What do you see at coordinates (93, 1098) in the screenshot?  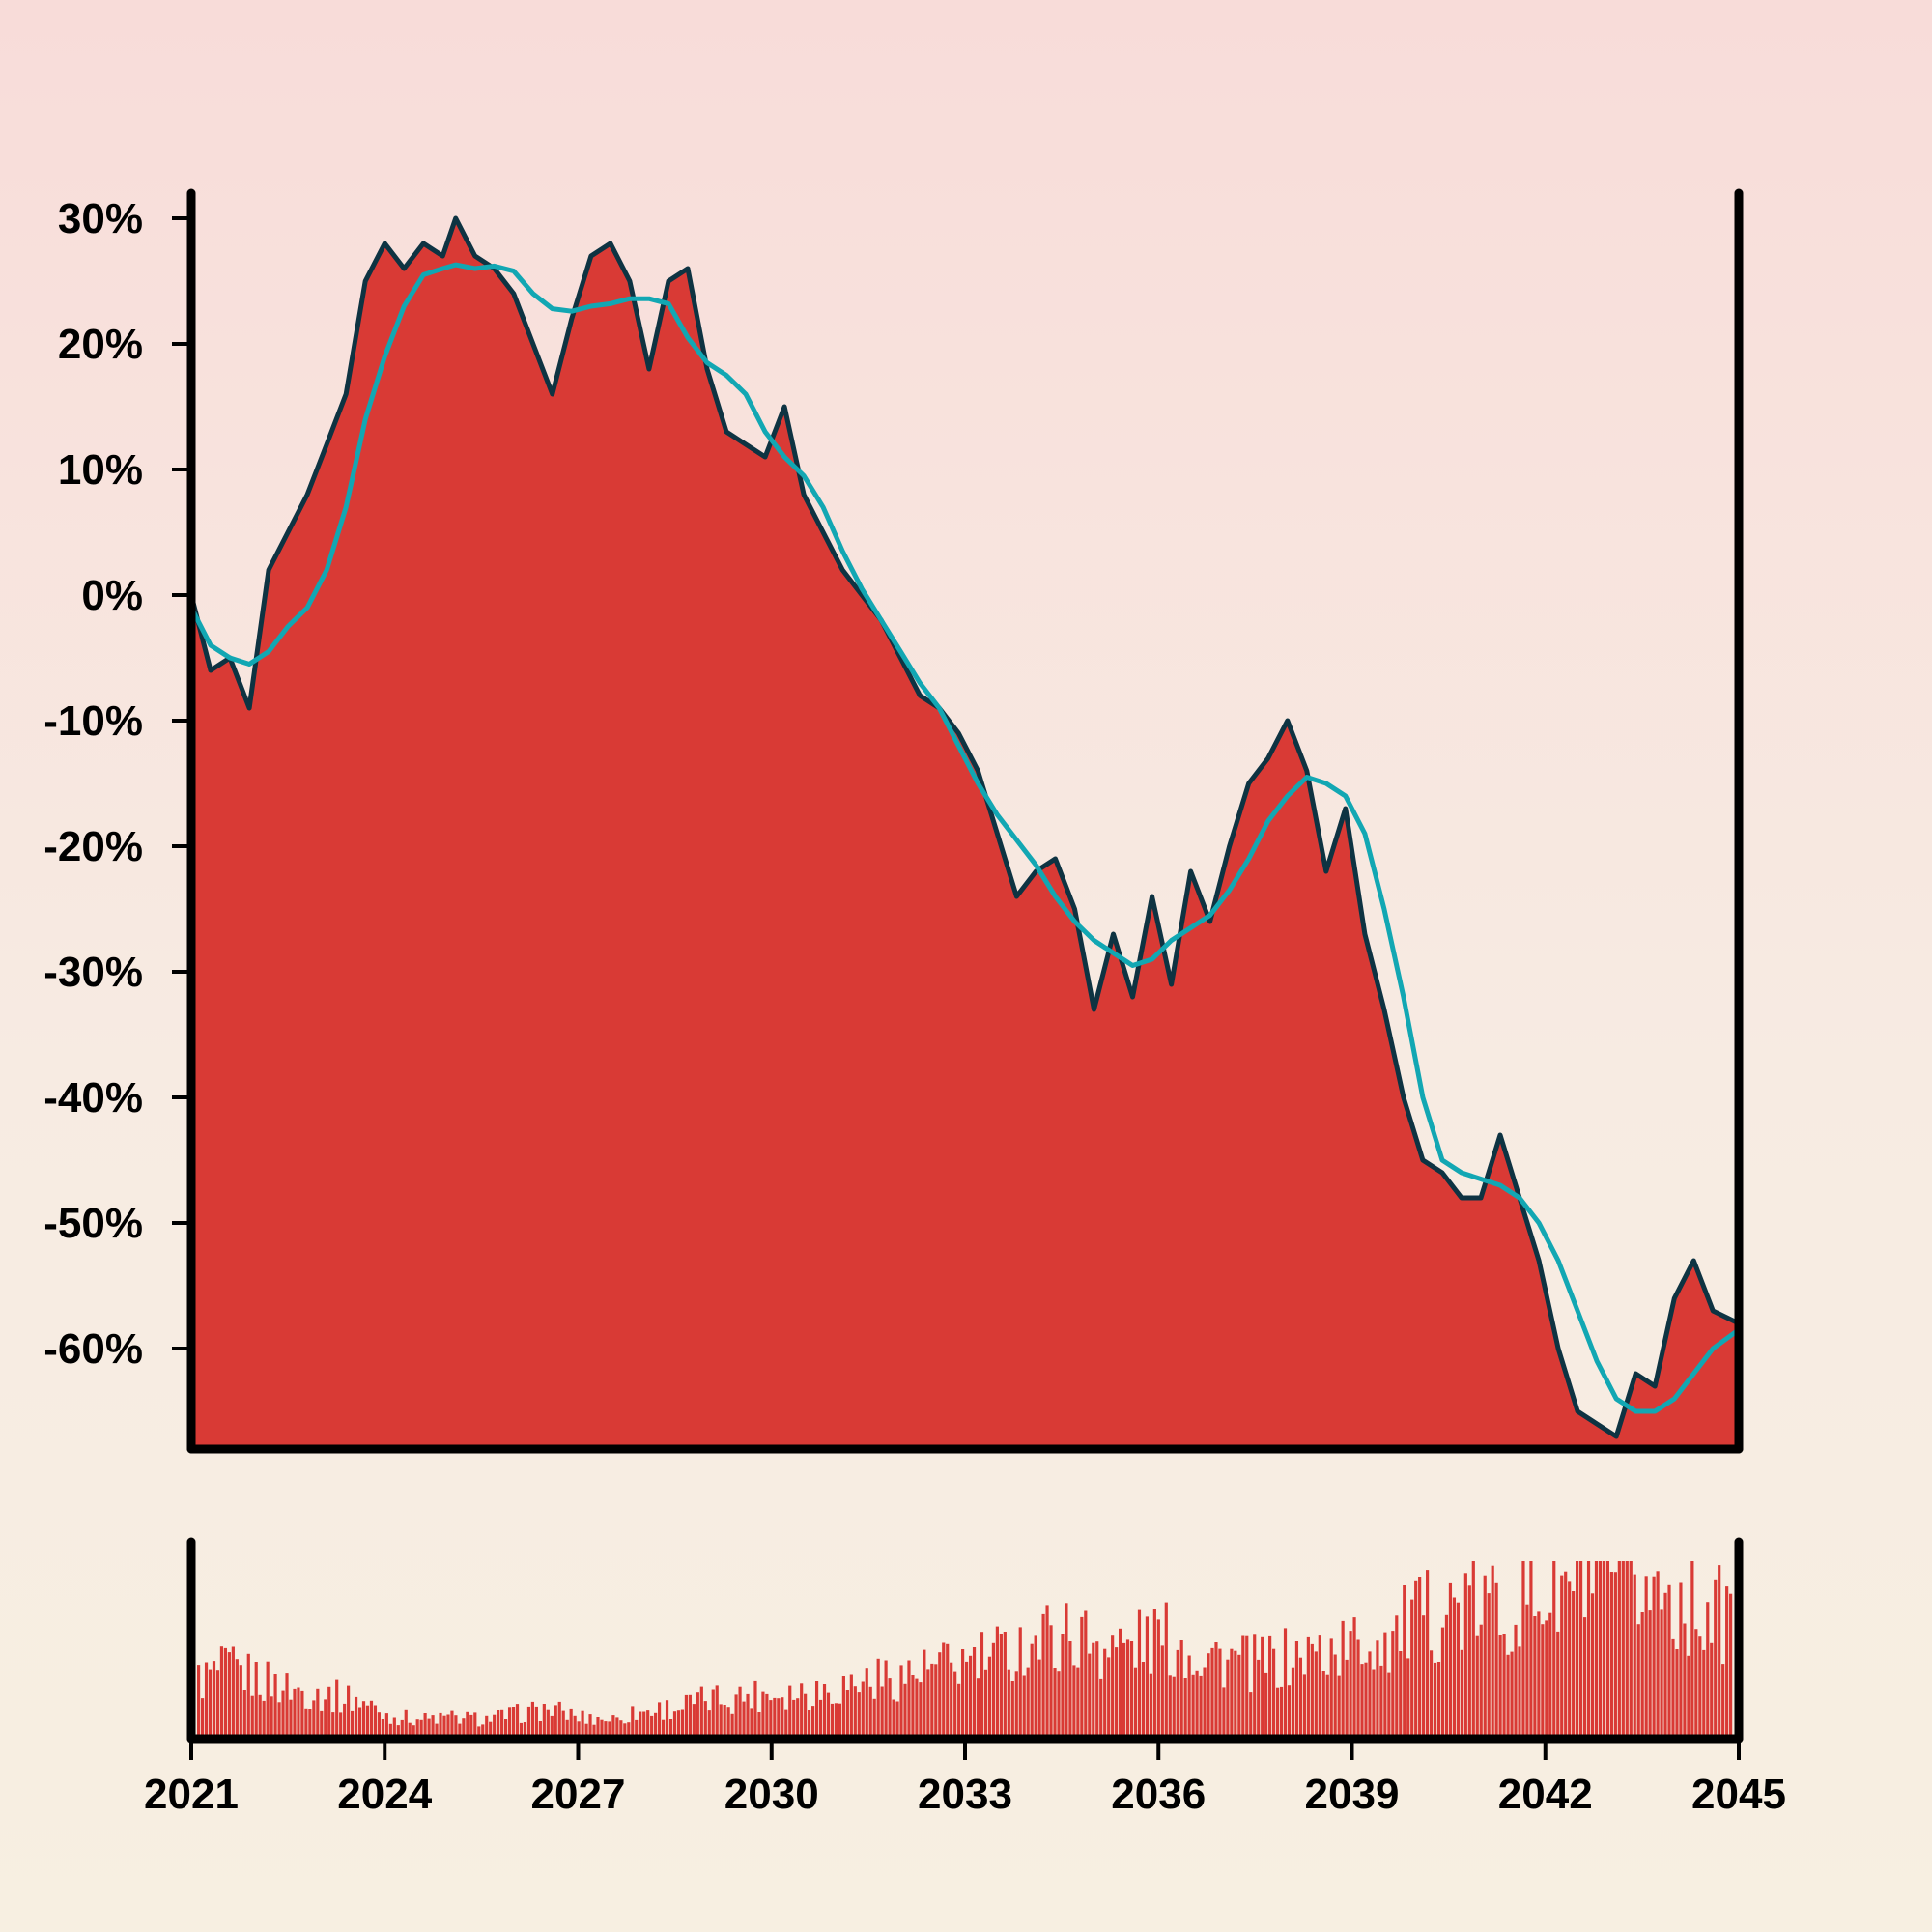 I see `y-tick-label: -40%` at bounding box center [93, 1098].